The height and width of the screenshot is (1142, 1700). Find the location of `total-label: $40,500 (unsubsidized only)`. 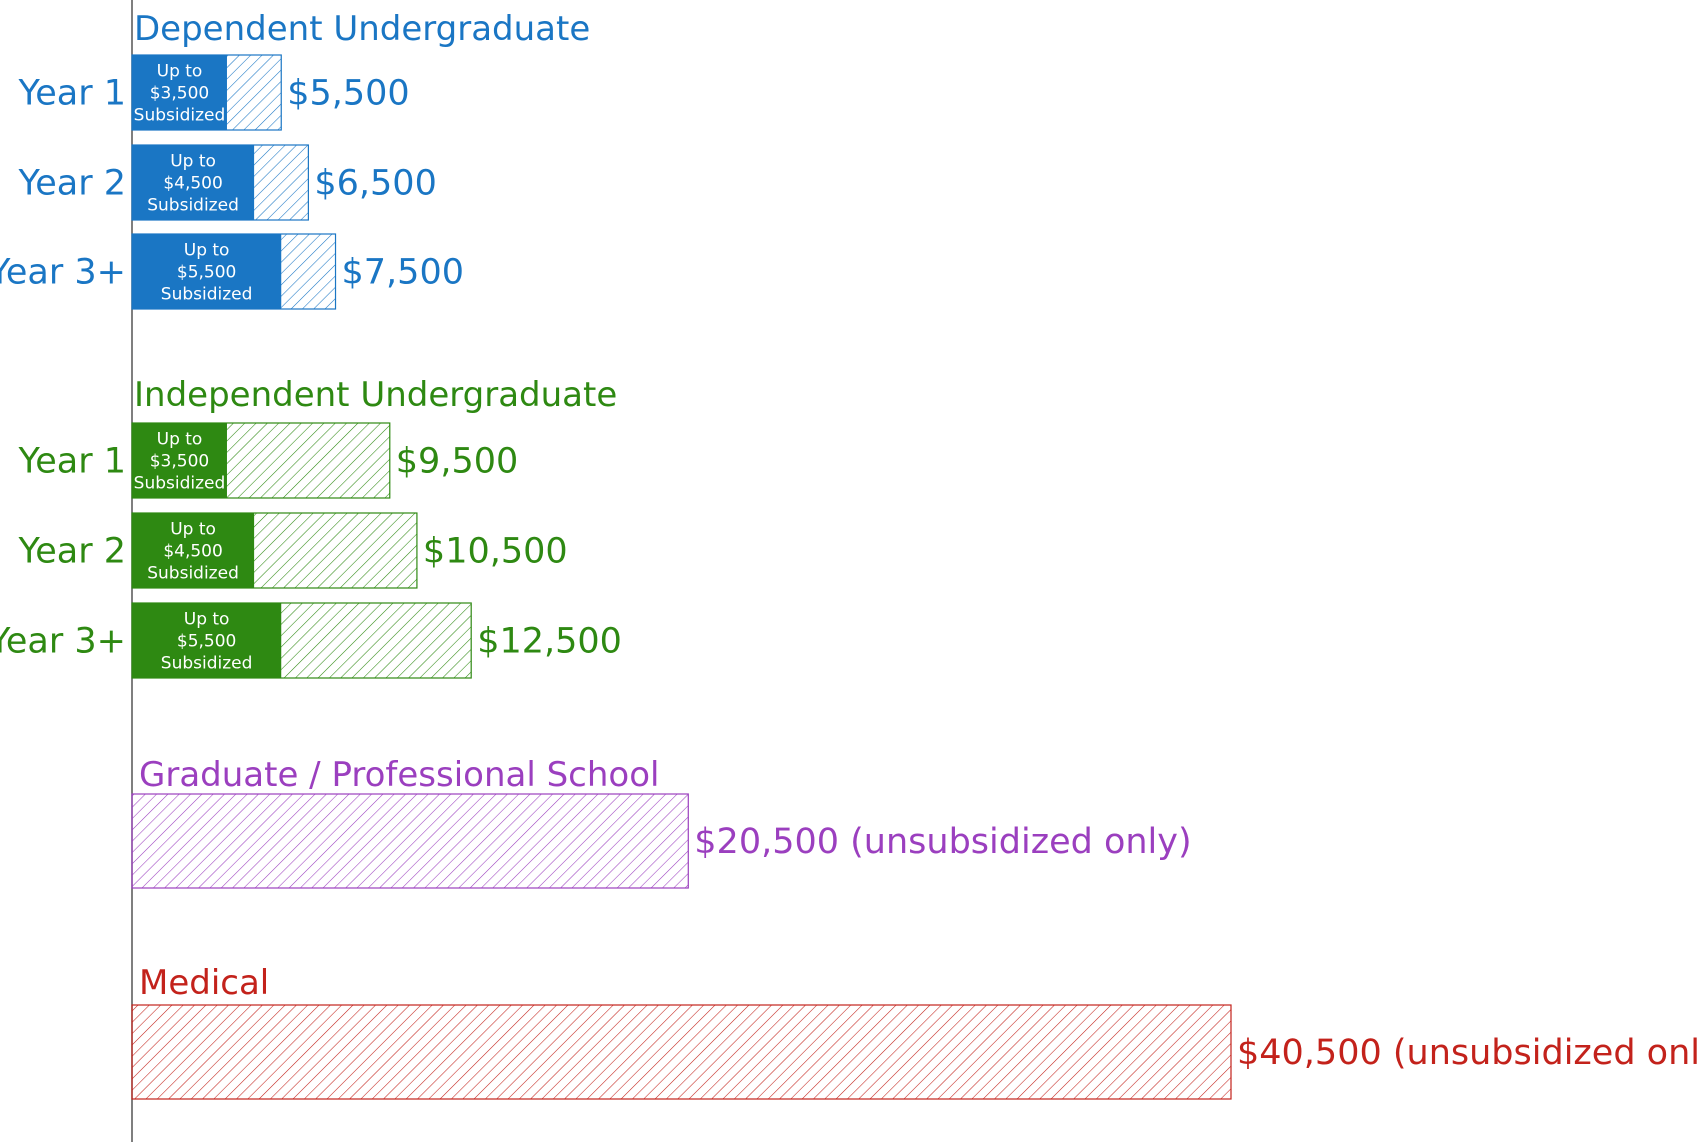

total-label: $40,500 (unsubsidized only) is located at coordinates (1468, 1053).